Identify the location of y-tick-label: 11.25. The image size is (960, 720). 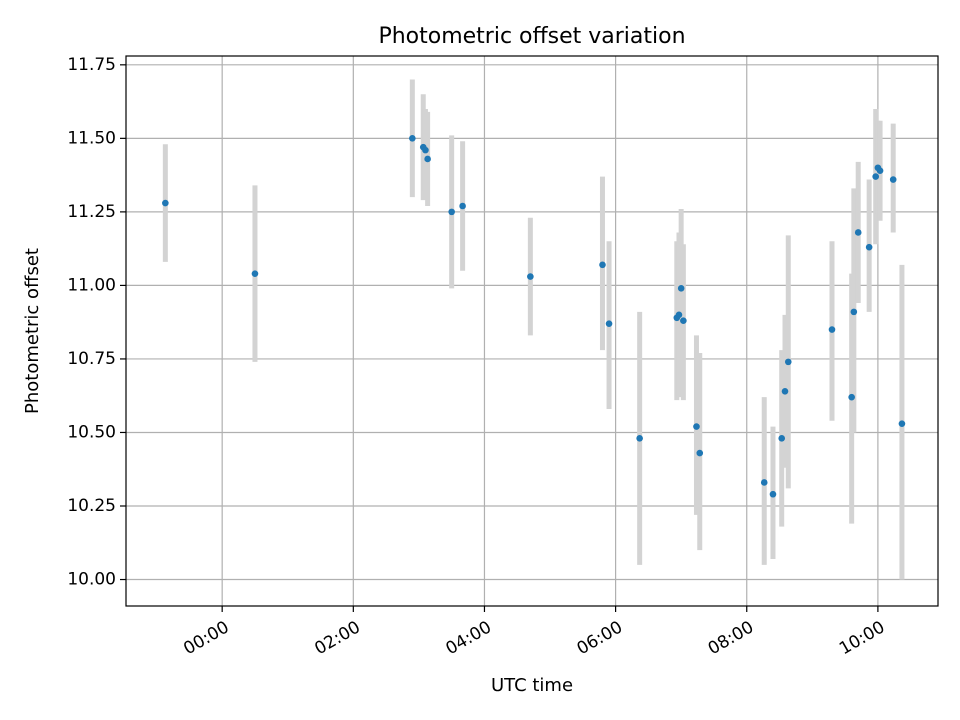
(91, 212).